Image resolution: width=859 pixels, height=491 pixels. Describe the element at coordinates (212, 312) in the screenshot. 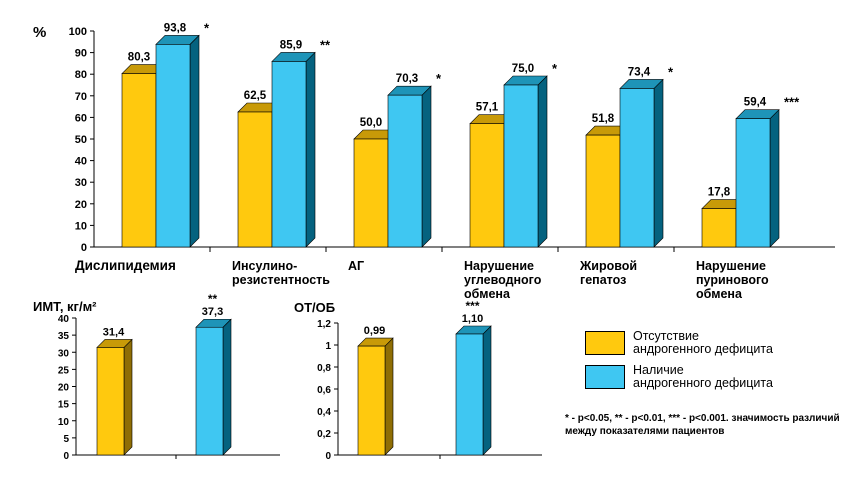

I see `bmi-chart-data-label: 37,3` at that location.